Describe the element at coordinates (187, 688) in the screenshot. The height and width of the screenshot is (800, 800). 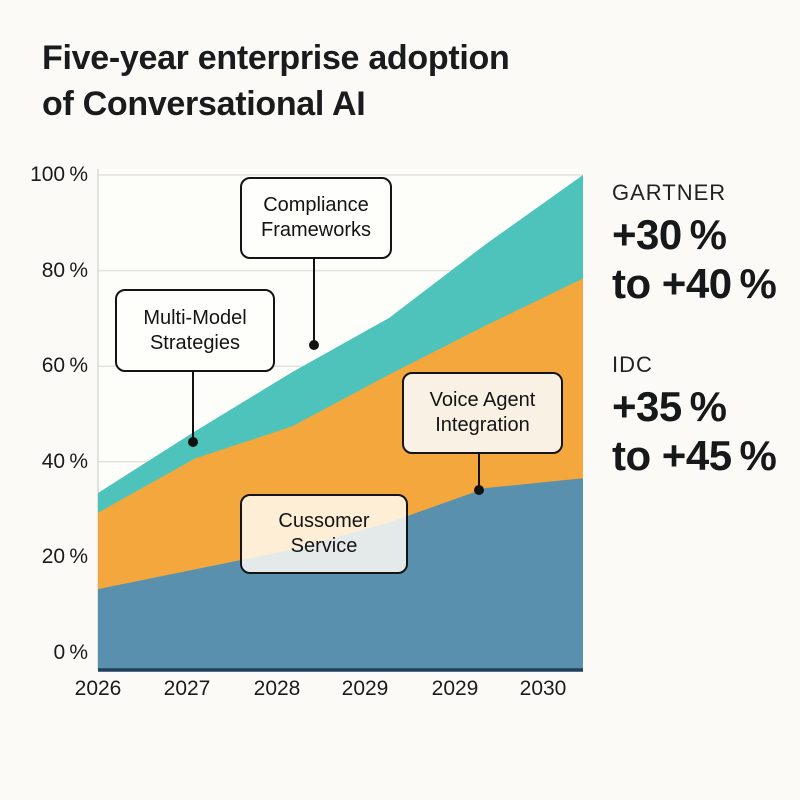
I see `x-axis-tick-label-2027: 2027` at that location.